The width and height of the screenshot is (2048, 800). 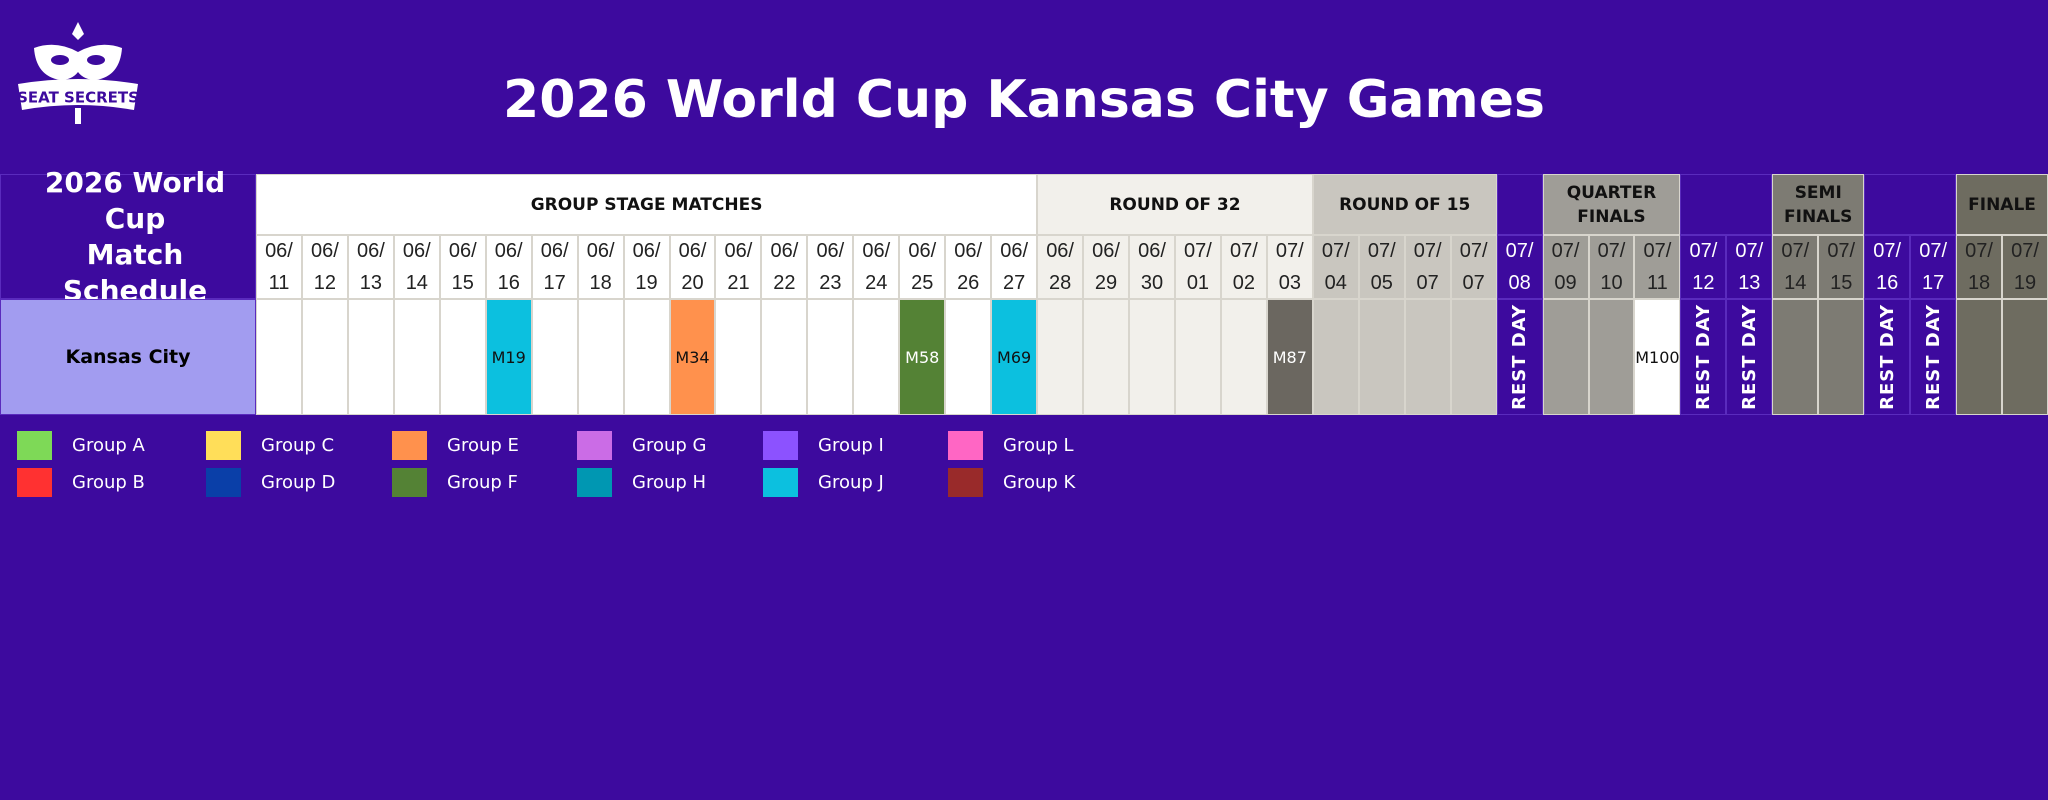 What do you see at coordinates (647, 204) in the screenshot?
I see `stage-header: GROUP STAGE MATCHES` at bounding box center [647, 204].